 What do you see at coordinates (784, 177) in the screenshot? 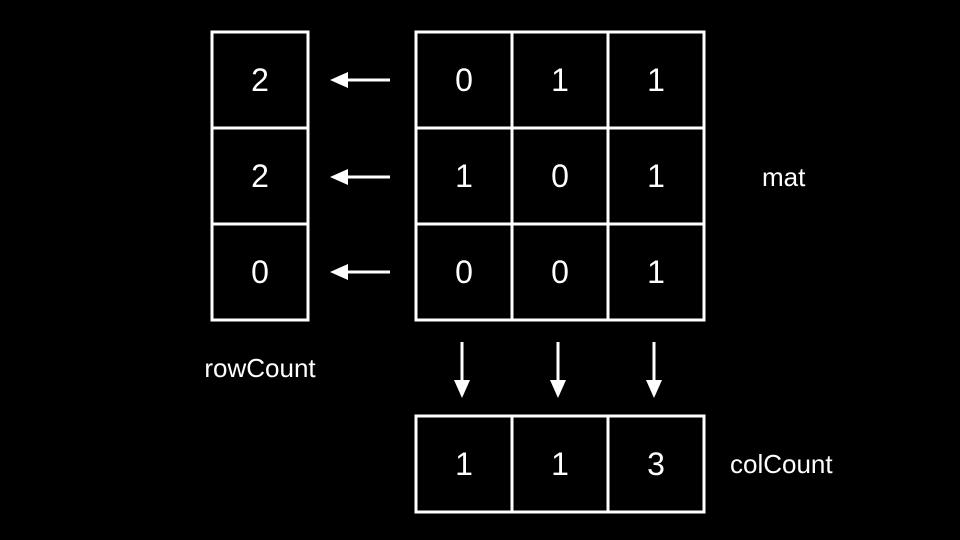
I see `mat-label: mat` at bounding box center [784, 177].